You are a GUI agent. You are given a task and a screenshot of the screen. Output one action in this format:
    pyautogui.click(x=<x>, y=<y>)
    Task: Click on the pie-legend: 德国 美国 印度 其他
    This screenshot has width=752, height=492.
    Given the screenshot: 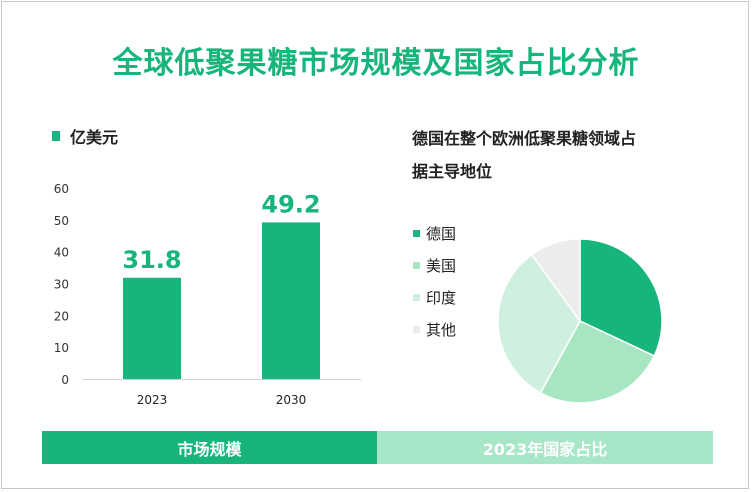 What is the action you would take?
    pyautogui.click(x=434, y=281)
    